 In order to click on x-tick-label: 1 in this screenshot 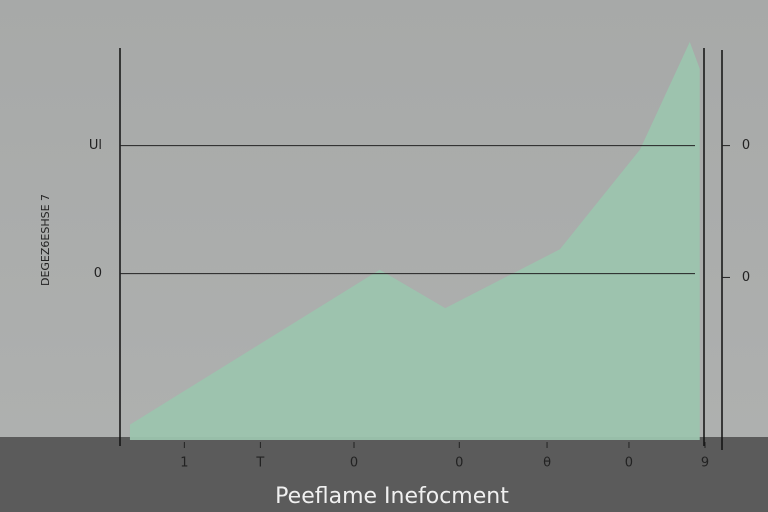, I will do `click(184, 463)`.